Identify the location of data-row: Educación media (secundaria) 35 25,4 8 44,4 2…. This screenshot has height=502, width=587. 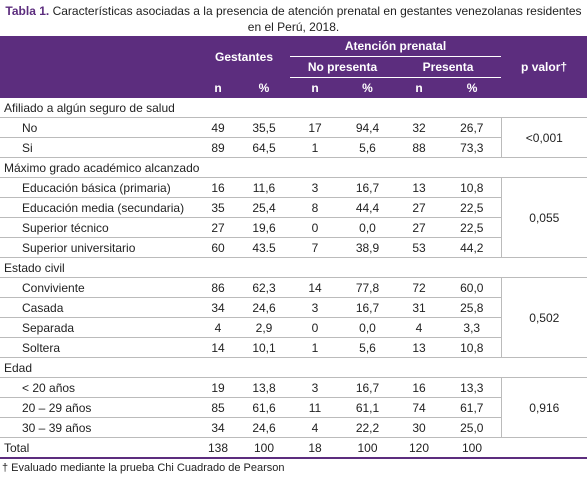
(293, 207).